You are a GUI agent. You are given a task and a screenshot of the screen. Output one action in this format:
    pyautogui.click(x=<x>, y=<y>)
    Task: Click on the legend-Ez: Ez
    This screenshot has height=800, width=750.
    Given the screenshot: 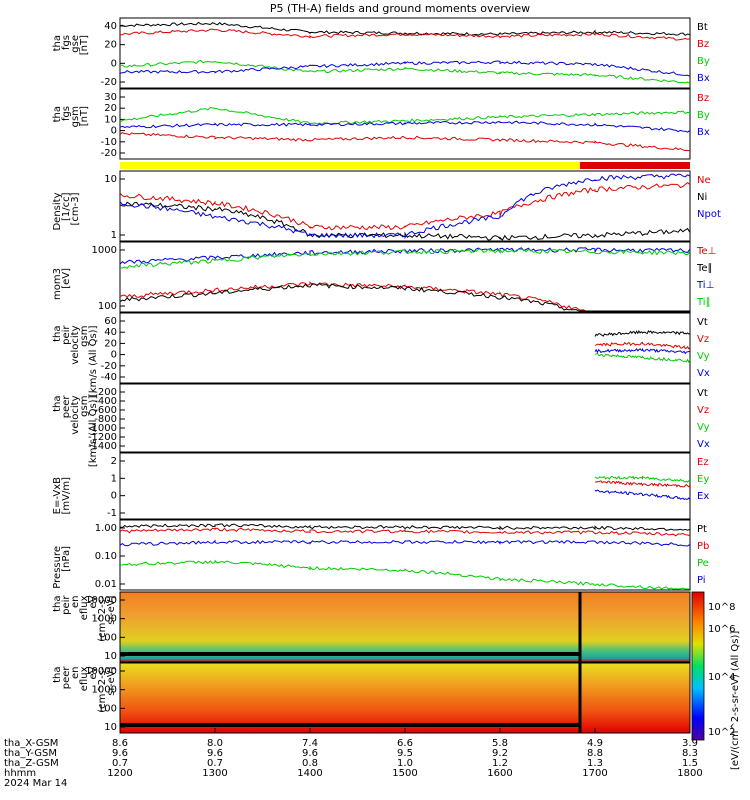 What is the action you would take?
    pyautogui.click(x=703, y=462)
    